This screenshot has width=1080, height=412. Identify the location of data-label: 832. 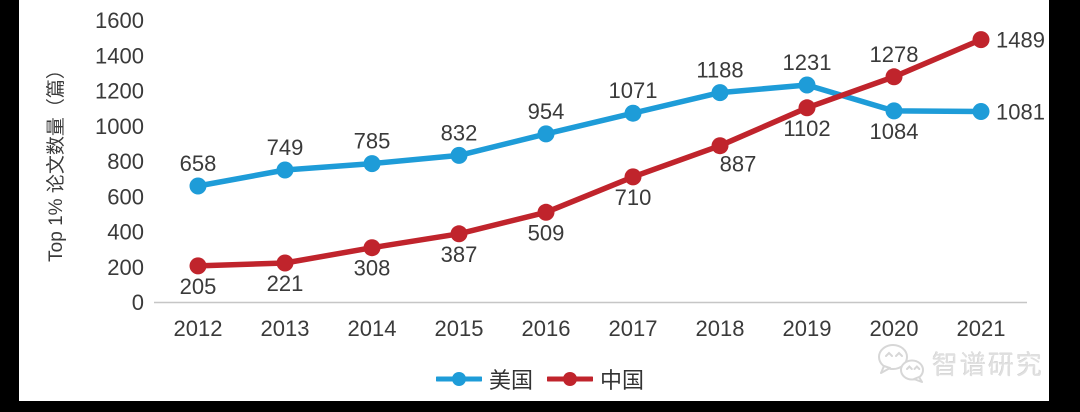
(459, 132).